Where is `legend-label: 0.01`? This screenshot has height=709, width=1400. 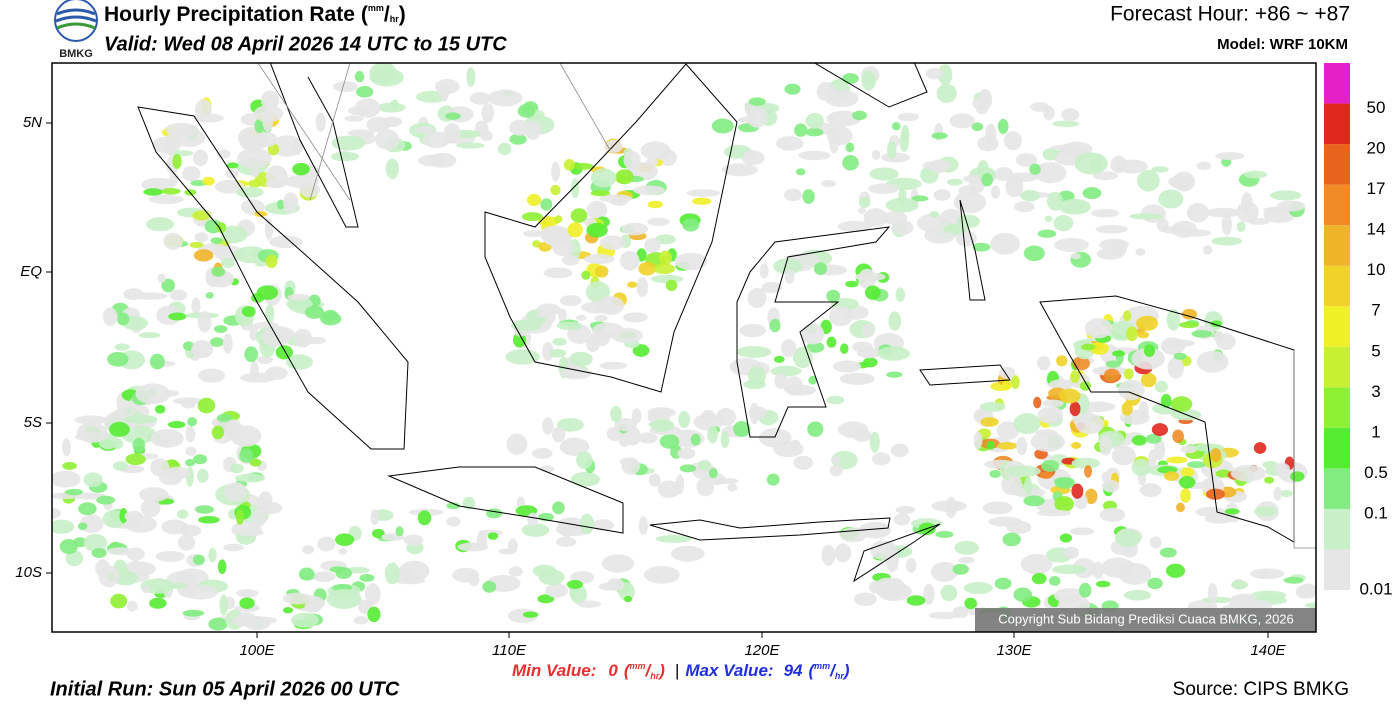 legend-label: 0.01 is located at coordinates (1375, 588).